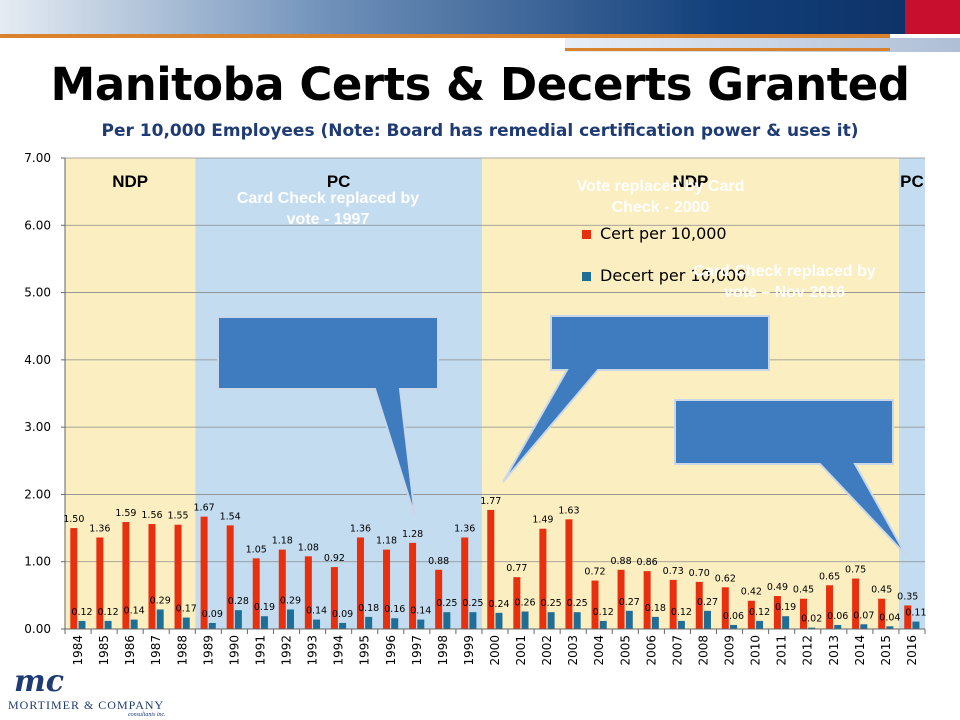 The image size is (960, 720). What do you see at coordinates (811, 619) in the screenshot?
I see `label-decert-2012: 0.02` at bounding box center [811, 619].